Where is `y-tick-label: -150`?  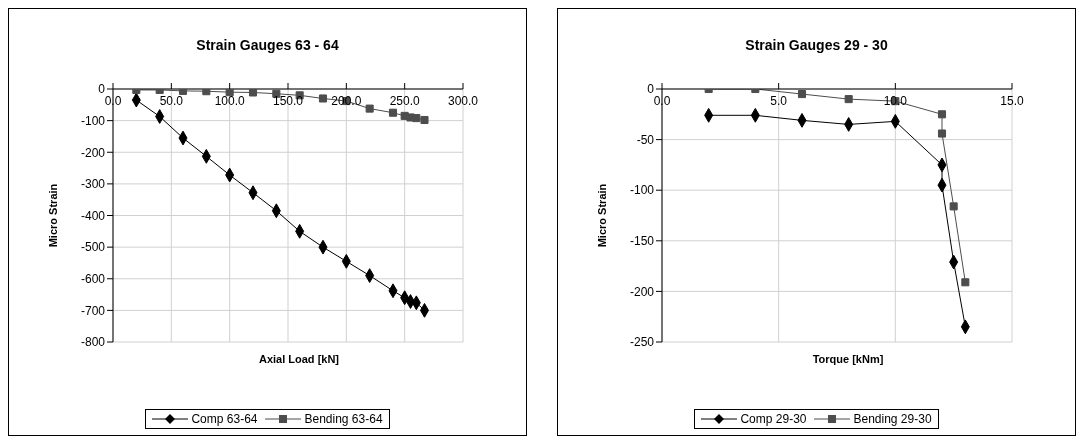 y-tick-label: -150 is located at coordinates (642, 241).